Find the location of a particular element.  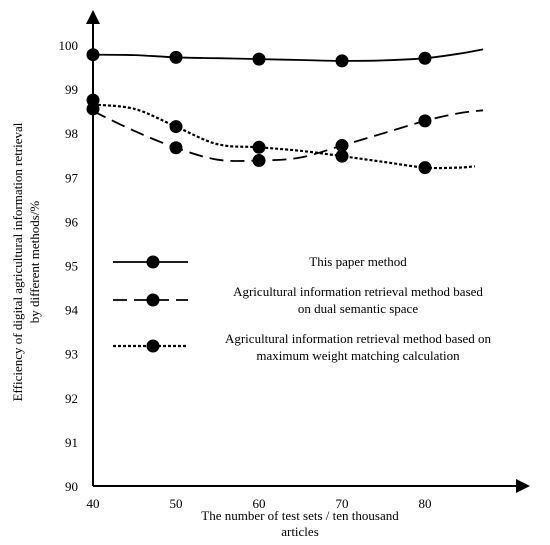

y-axis-label: by different methods/% is located at coordinates (34, 262).